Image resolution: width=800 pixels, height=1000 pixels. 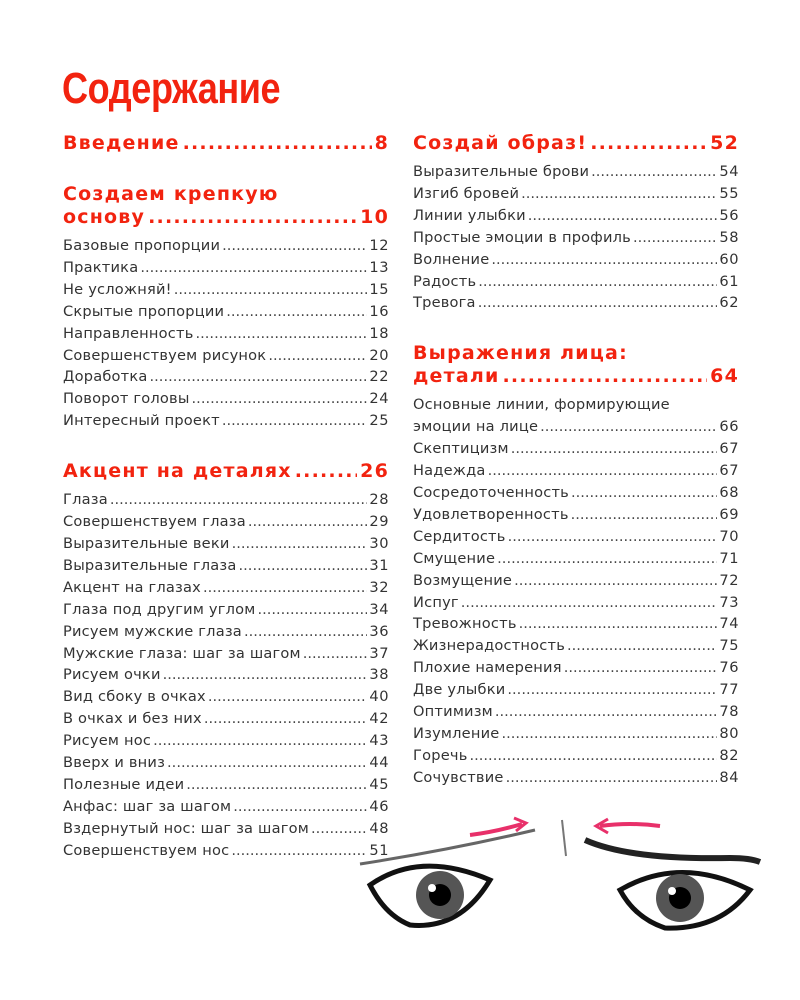 What do you see at coordinates (576, 581) in the screenshot?
I see `toc-entry: Возмущение 72` at bounding box center [576, 581].